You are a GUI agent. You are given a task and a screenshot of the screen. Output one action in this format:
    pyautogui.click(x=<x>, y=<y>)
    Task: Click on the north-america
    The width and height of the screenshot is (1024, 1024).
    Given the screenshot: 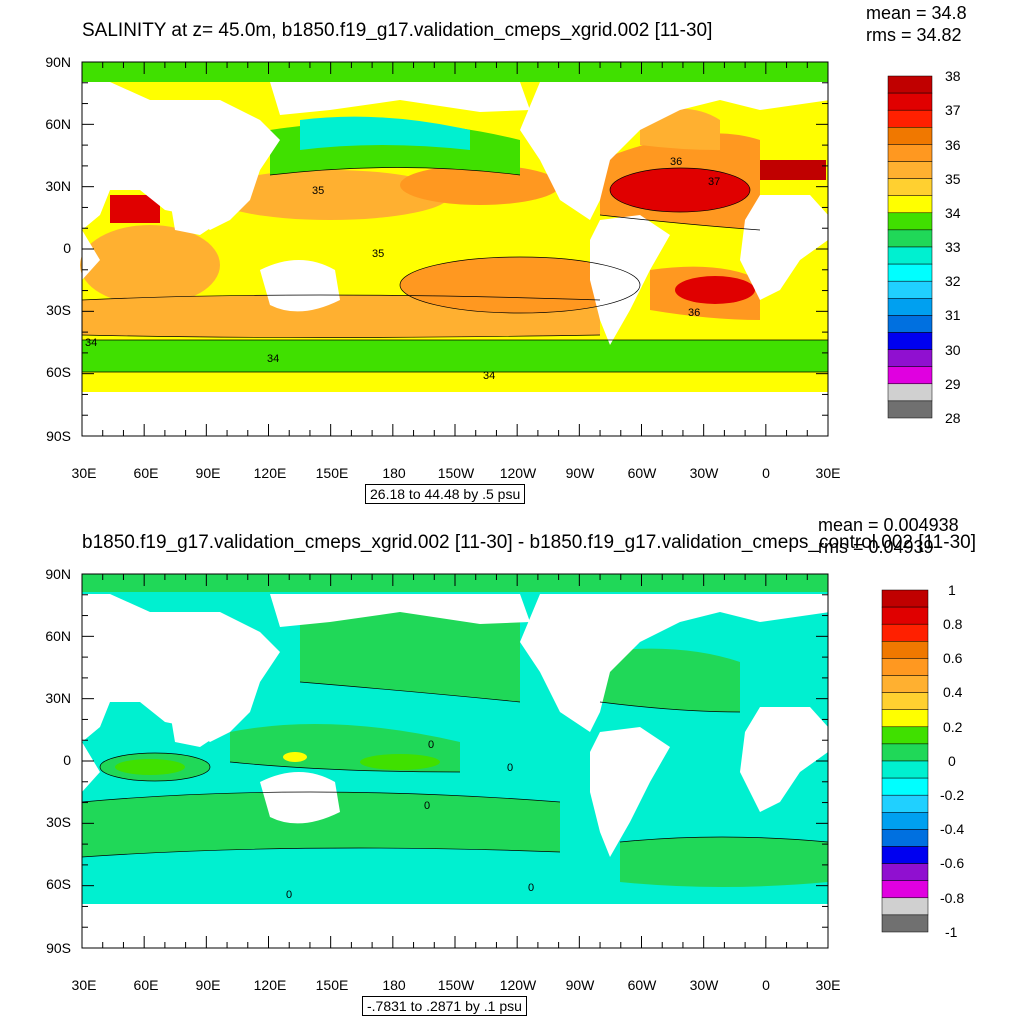 What is the action you would take?
    pyautogui.click(x=675, y=663)
    